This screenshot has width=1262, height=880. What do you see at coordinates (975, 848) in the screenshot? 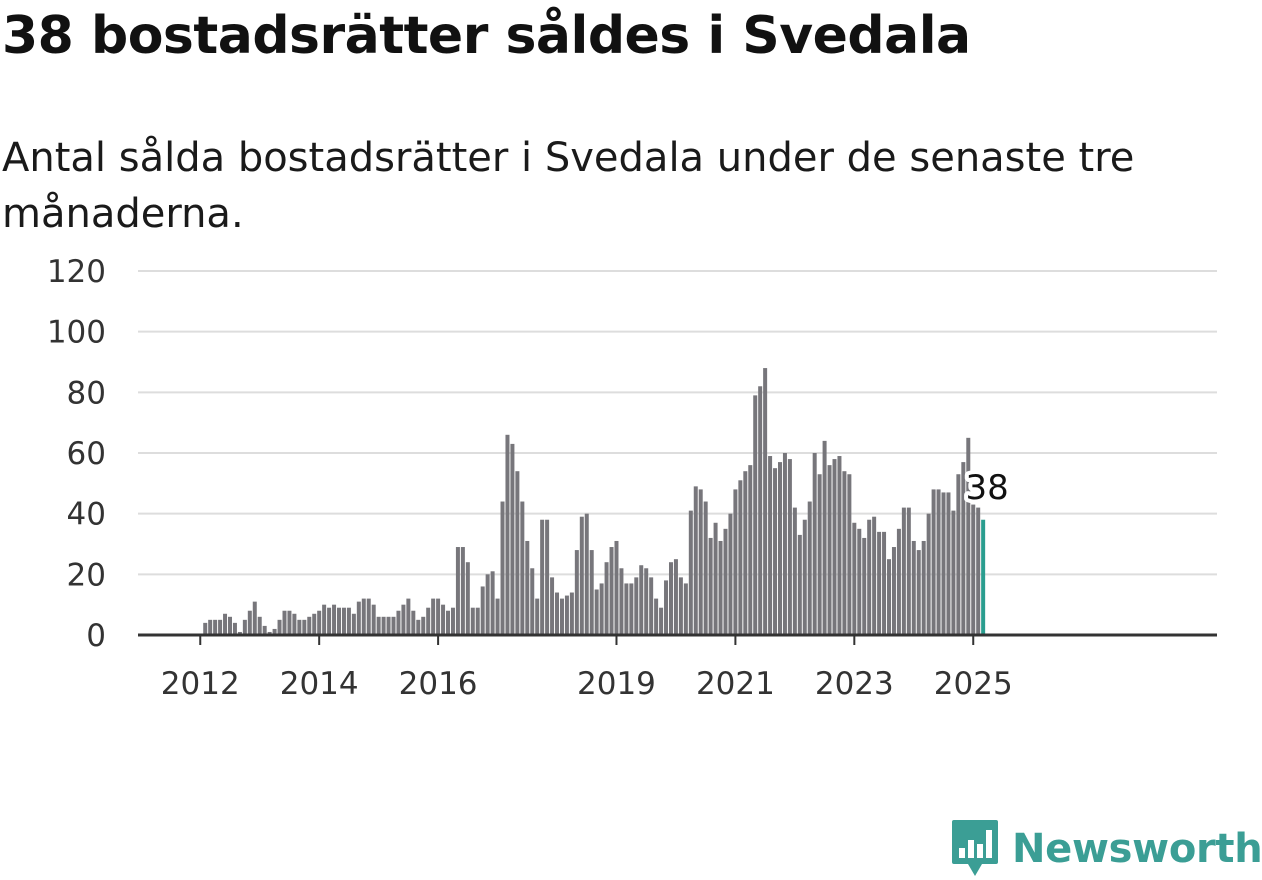
I see `newsworthy-logo-icon` at bounding box center [975, 848].